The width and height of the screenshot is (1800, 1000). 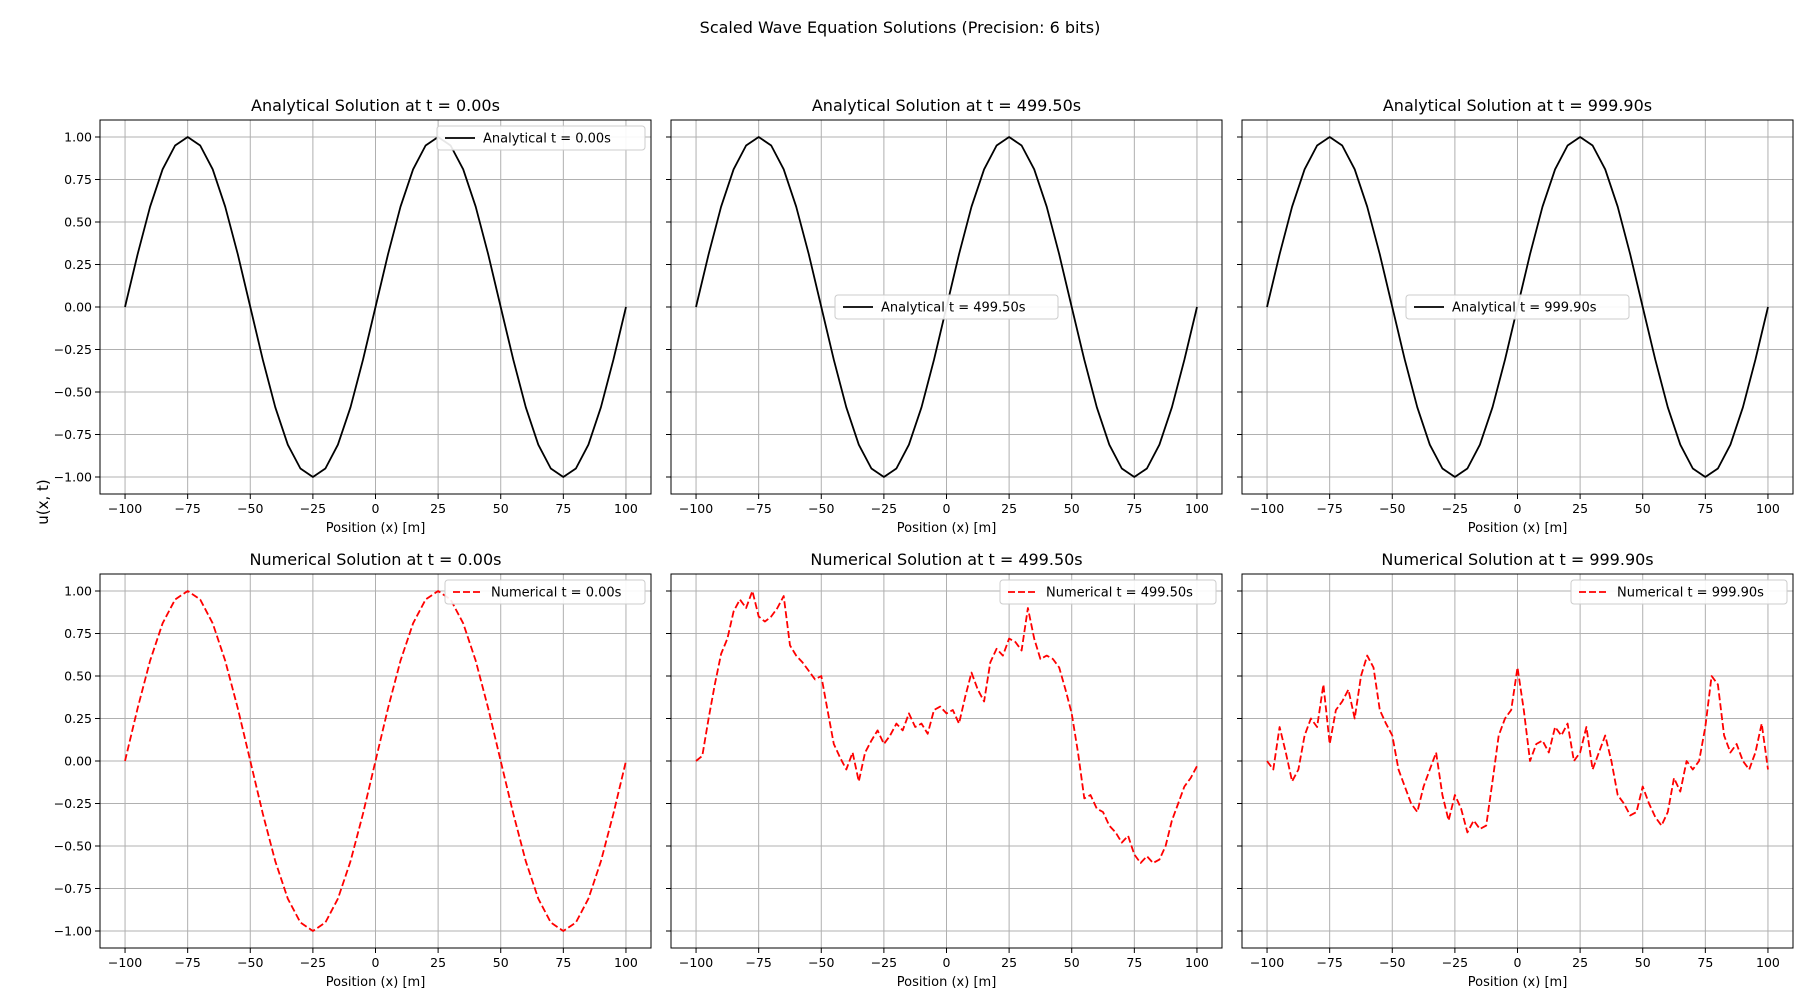 I want to click on legend: Analytical t = 499.50s, so click(x=946, y=307).